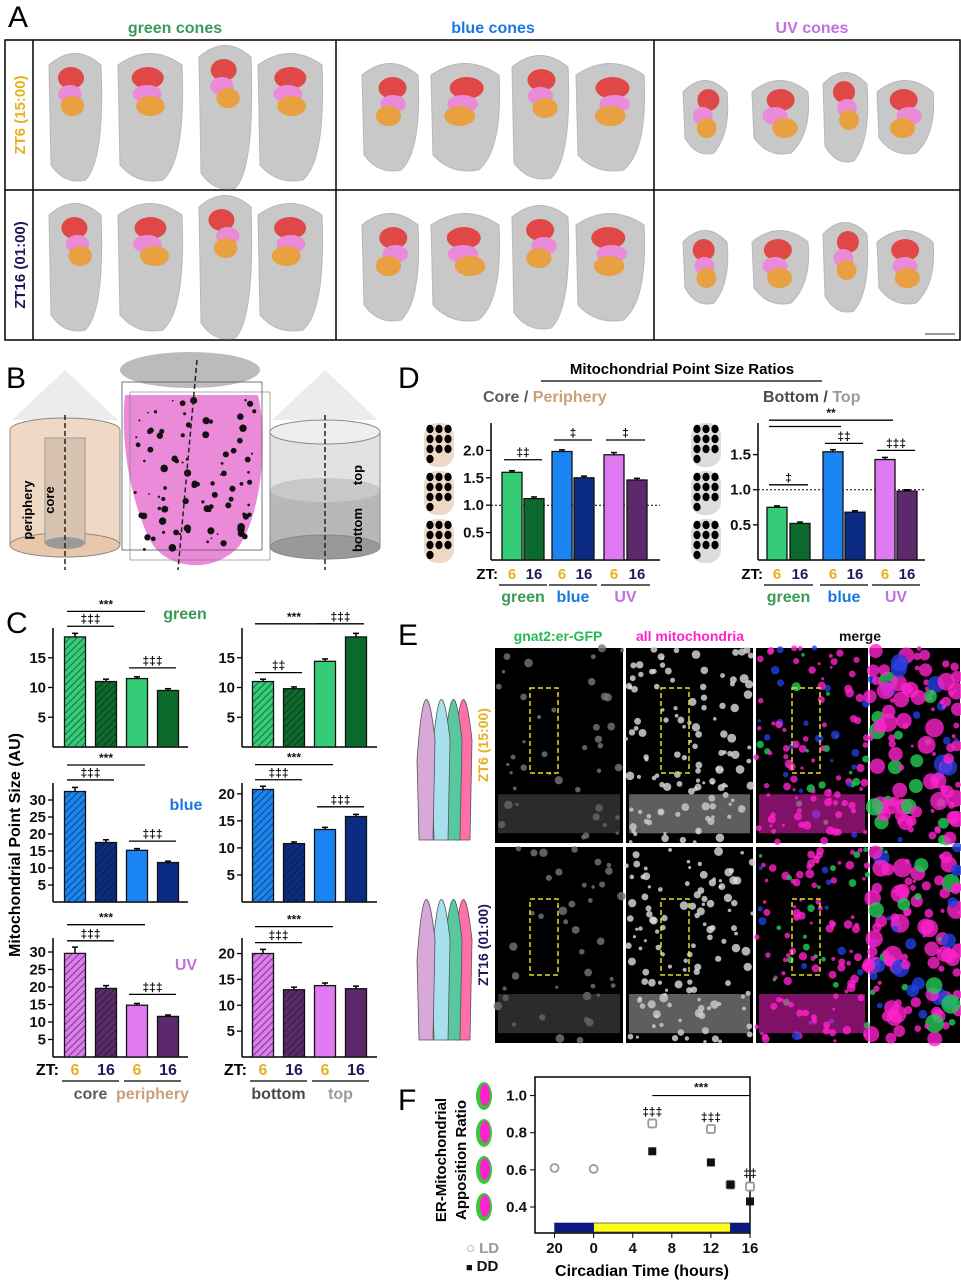  I want to click on roi-dashed-box, so click(806, 937).